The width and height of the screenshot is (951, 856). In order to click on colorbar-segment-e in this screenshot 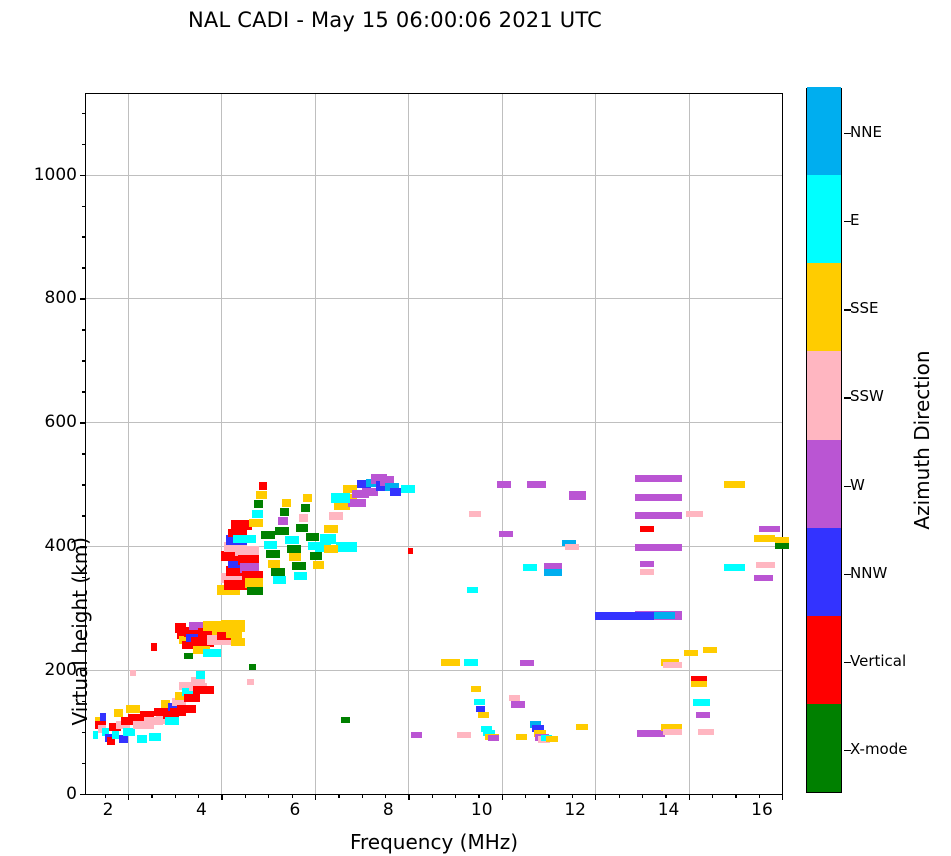, I will do `click(824, 219)`.